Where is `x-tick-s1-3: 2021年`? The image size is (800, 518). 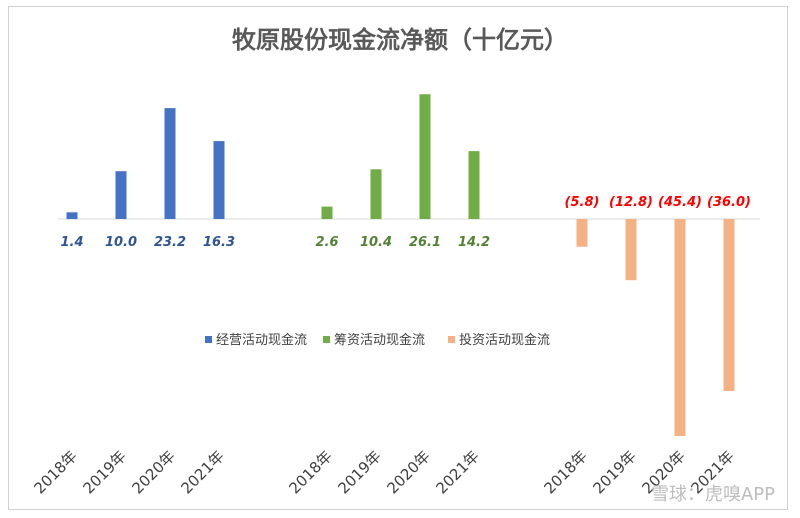
x-tick-s1-3: 2021年 is located at coordinates (457, 472).